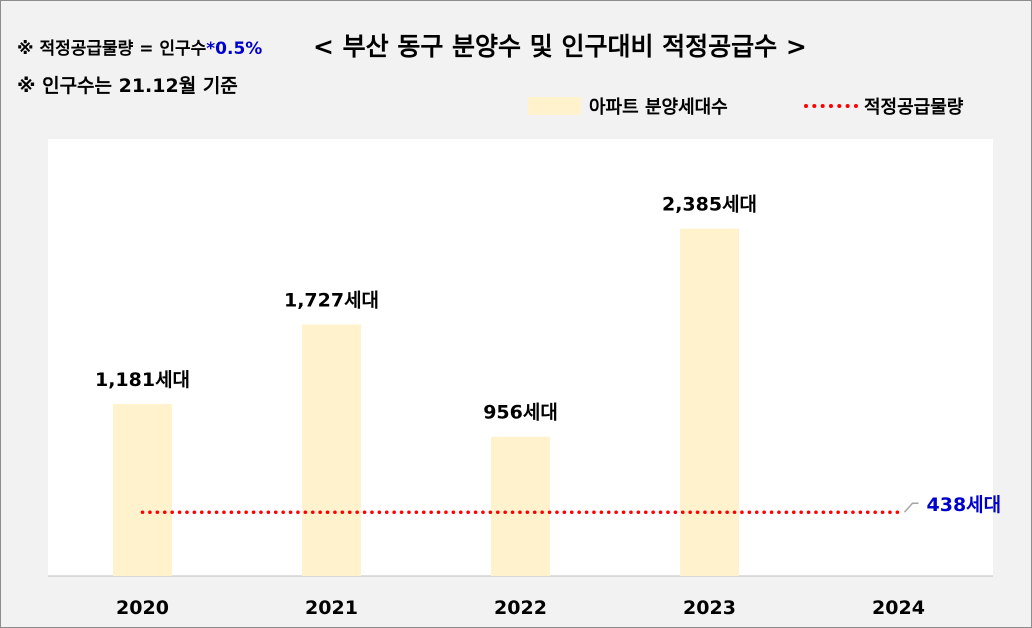  What do you see at coordinates (560, 46) in the screenshot?
I see `chart-title: < 부산 동구 분양수 및 인구대비 적정공급수 >` at bounding box center [560, 46].